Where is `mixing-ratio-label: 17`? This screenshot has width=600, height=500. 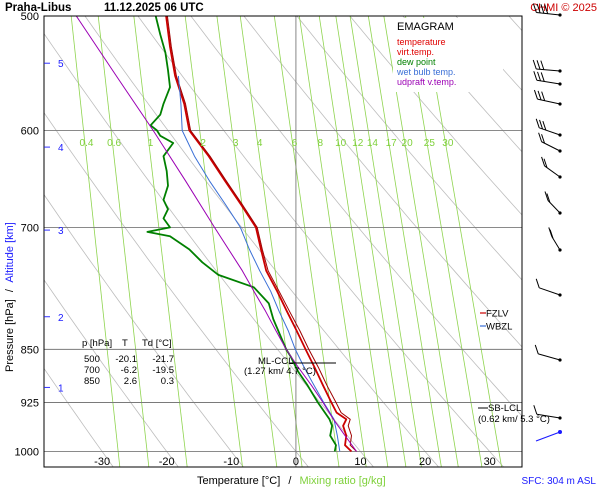
mixing-ratio-label: 17 is located at coordinates (392, 143).